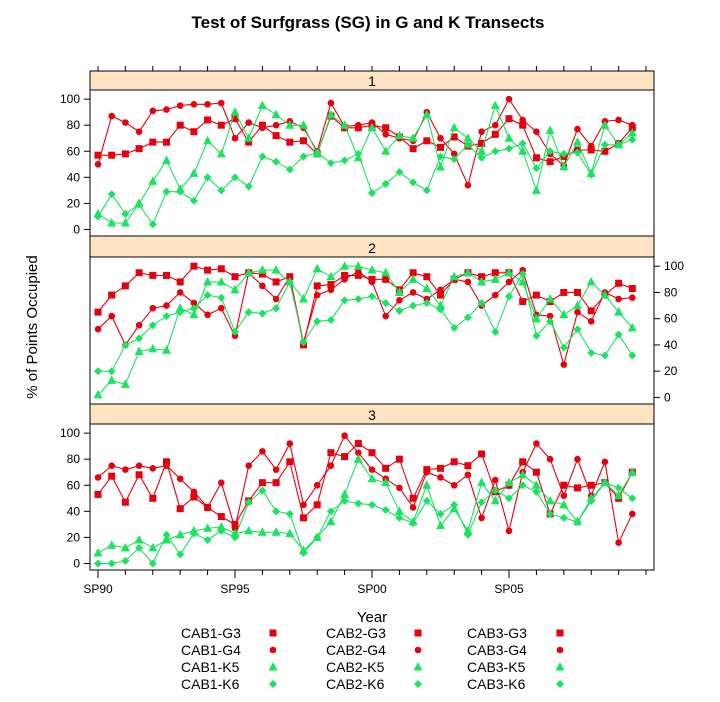 This screenshot has height=702, width=720. I want to click on legend-entry: CAB2-K5, so click(374, 667).